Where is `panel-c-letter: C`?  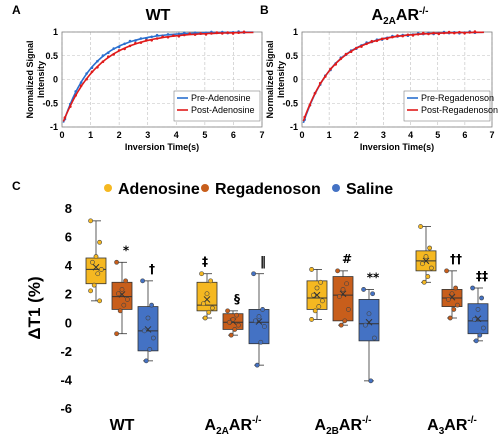 panel-c-letter: C is located at coordinates (16, 186).